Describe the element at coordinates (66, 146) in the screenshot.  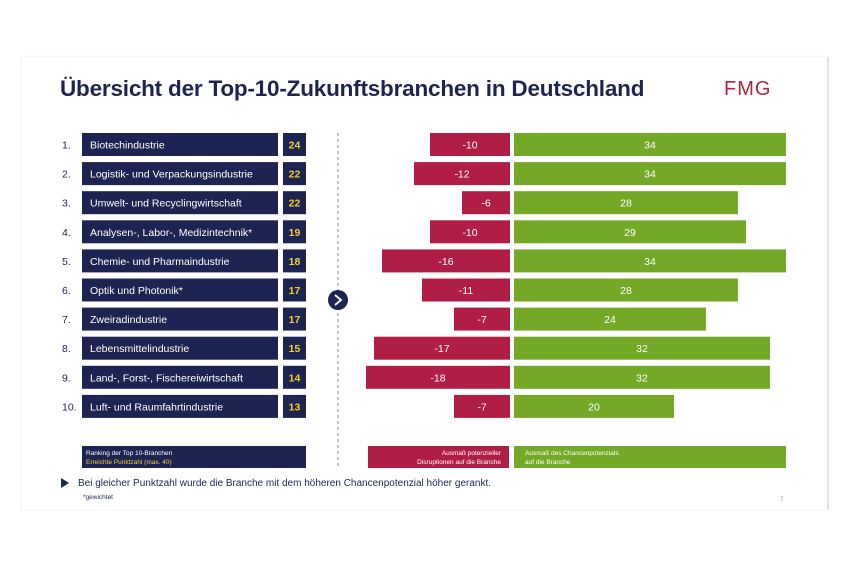
I see `rank-number: 1.` at that location.